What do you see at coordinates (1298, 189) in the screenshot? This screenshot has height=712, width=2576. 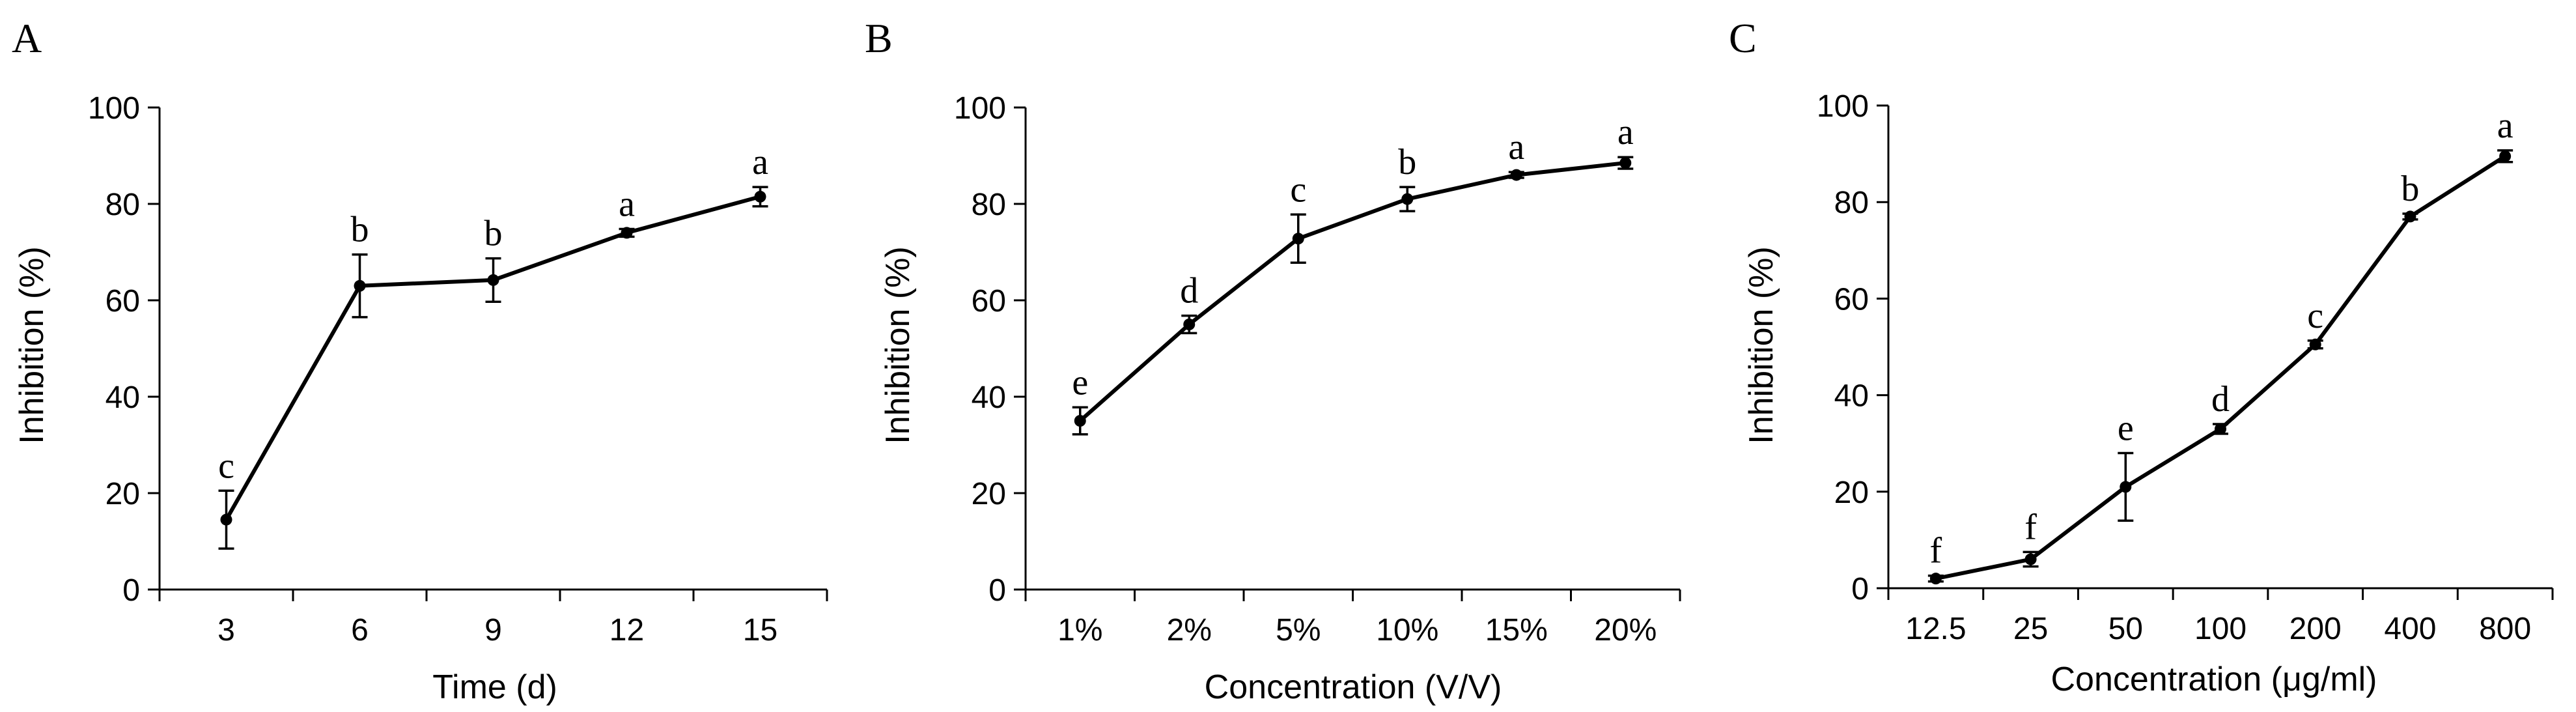 I see `significance-label-b: c` at bounding box center [1298, 189].